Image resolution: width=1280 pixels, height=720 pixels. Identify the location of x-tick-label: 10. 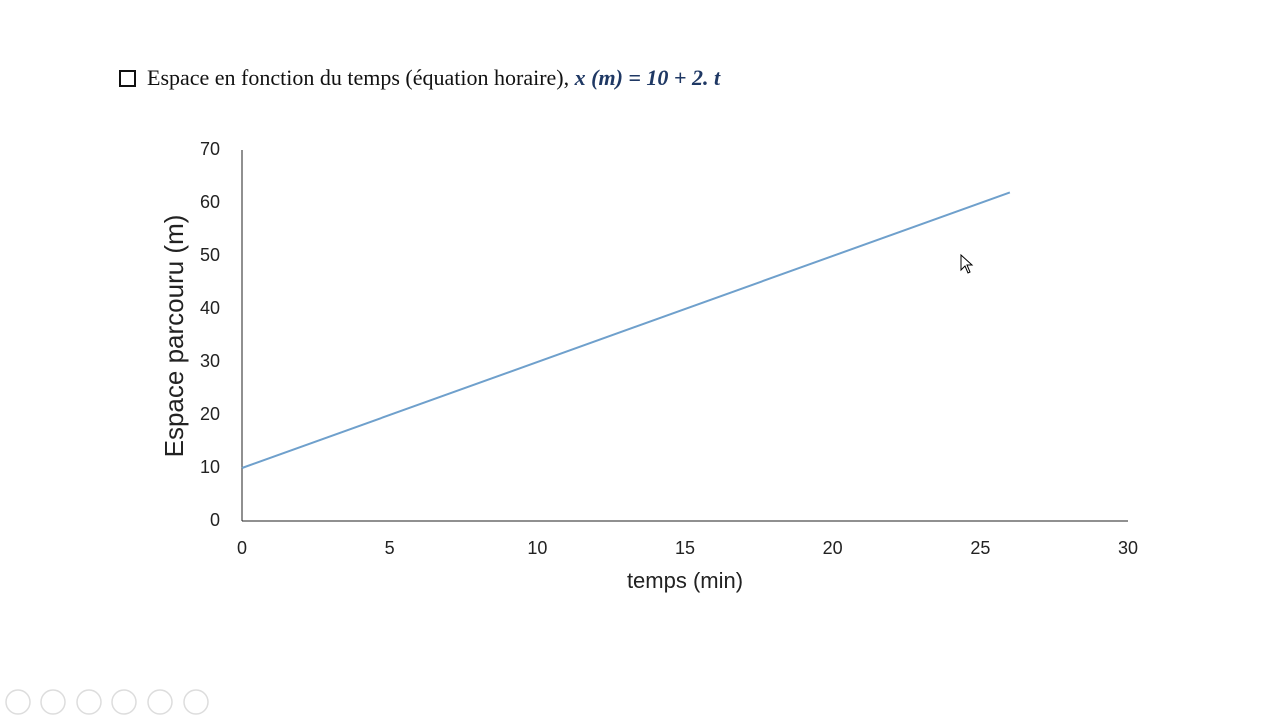
(537, 548).